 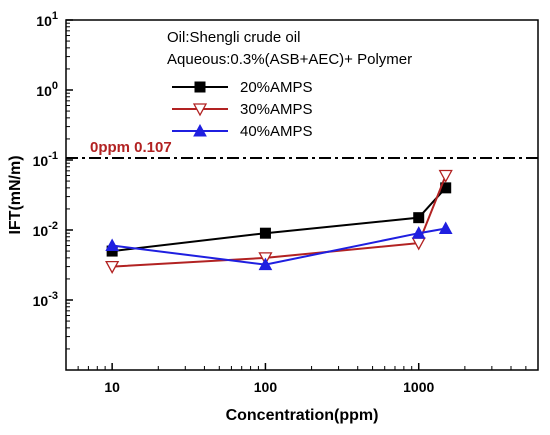 I want to click on x-tick-label: 100, so click(x=266, y=387).